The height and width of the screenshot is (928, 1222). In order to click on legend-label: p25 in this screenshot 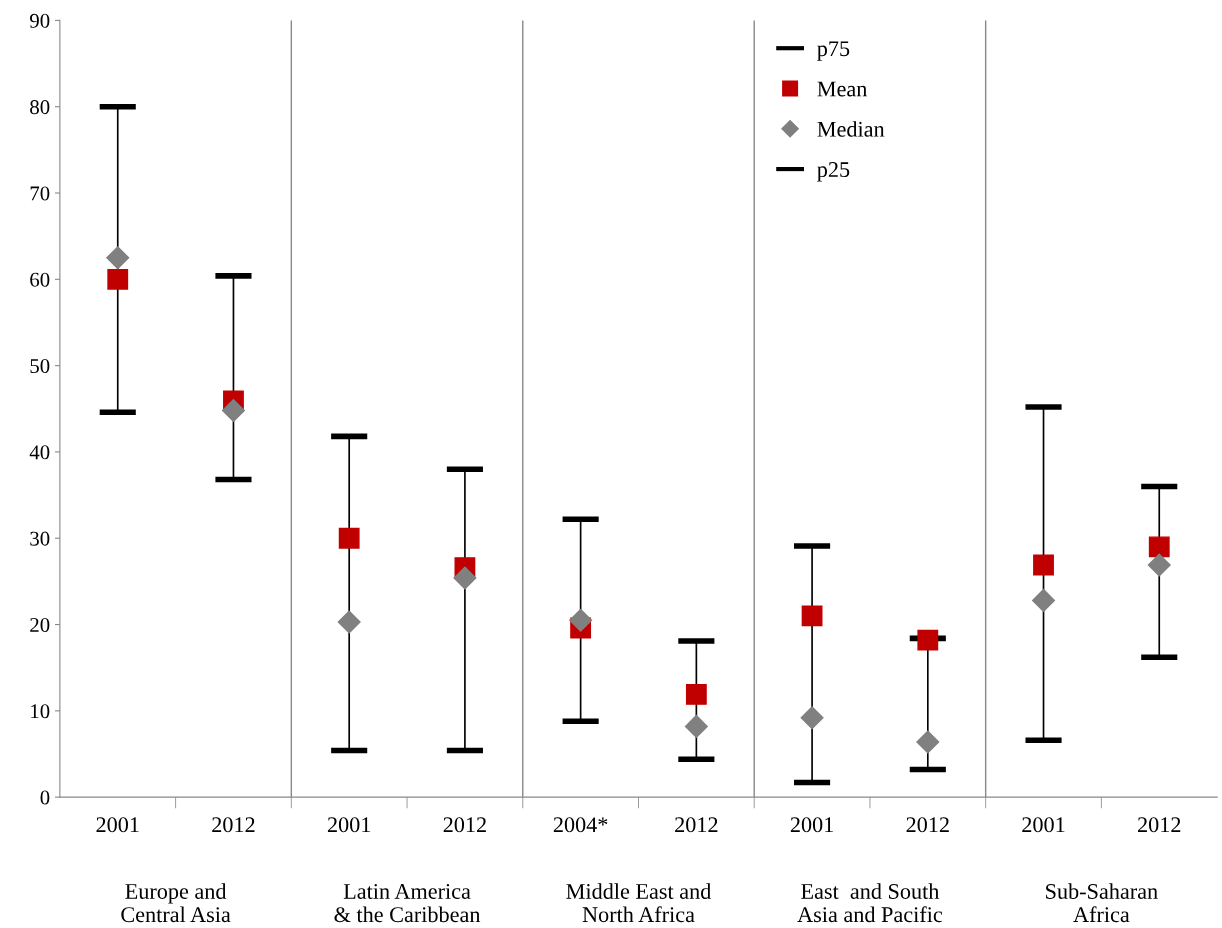, I will do `click(833, 172)`.